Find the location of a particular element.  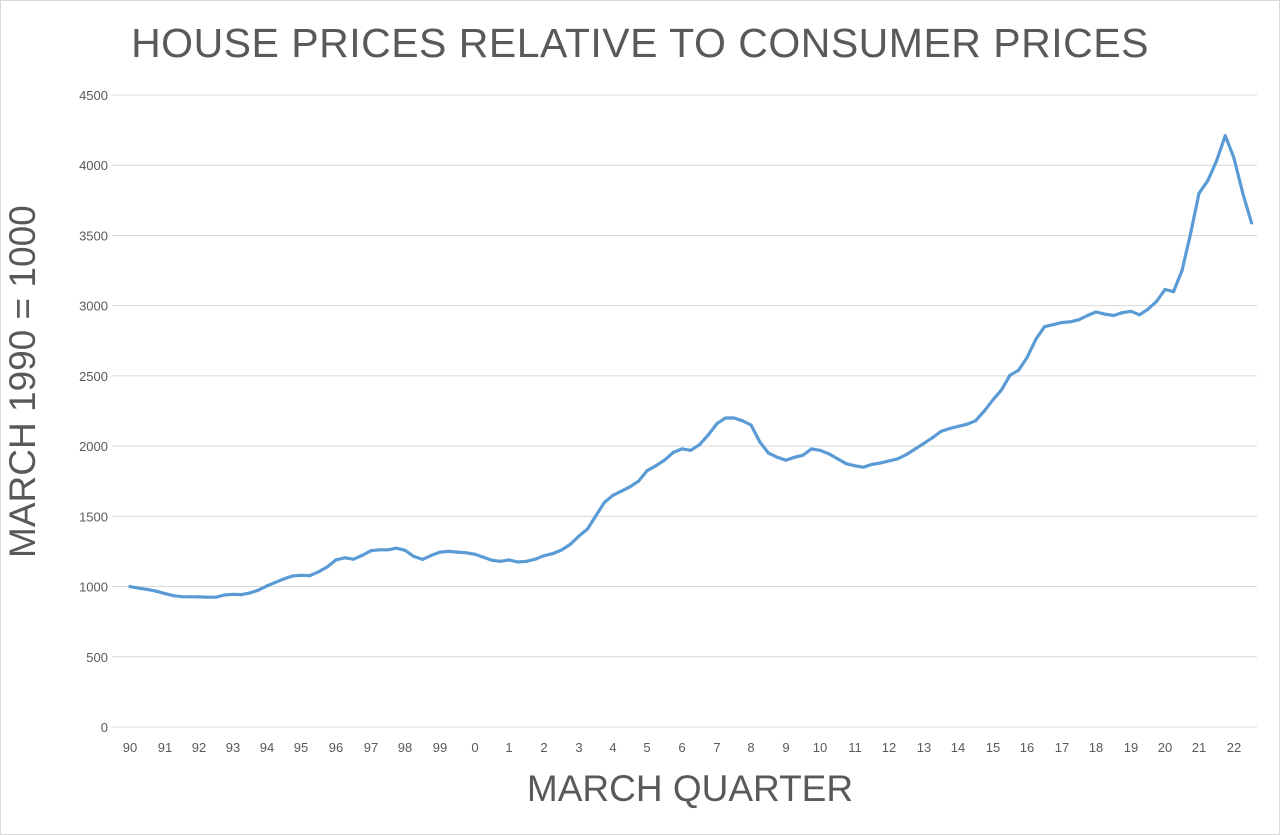

x-tick-label: 4 is located at coordinates (612, 747).